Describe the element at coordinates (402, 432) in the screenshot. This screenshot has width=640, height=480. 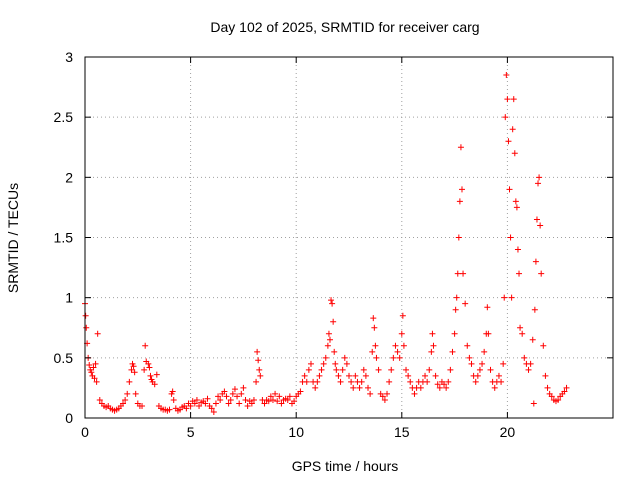
I see `x-tick-label: 15` at that location.